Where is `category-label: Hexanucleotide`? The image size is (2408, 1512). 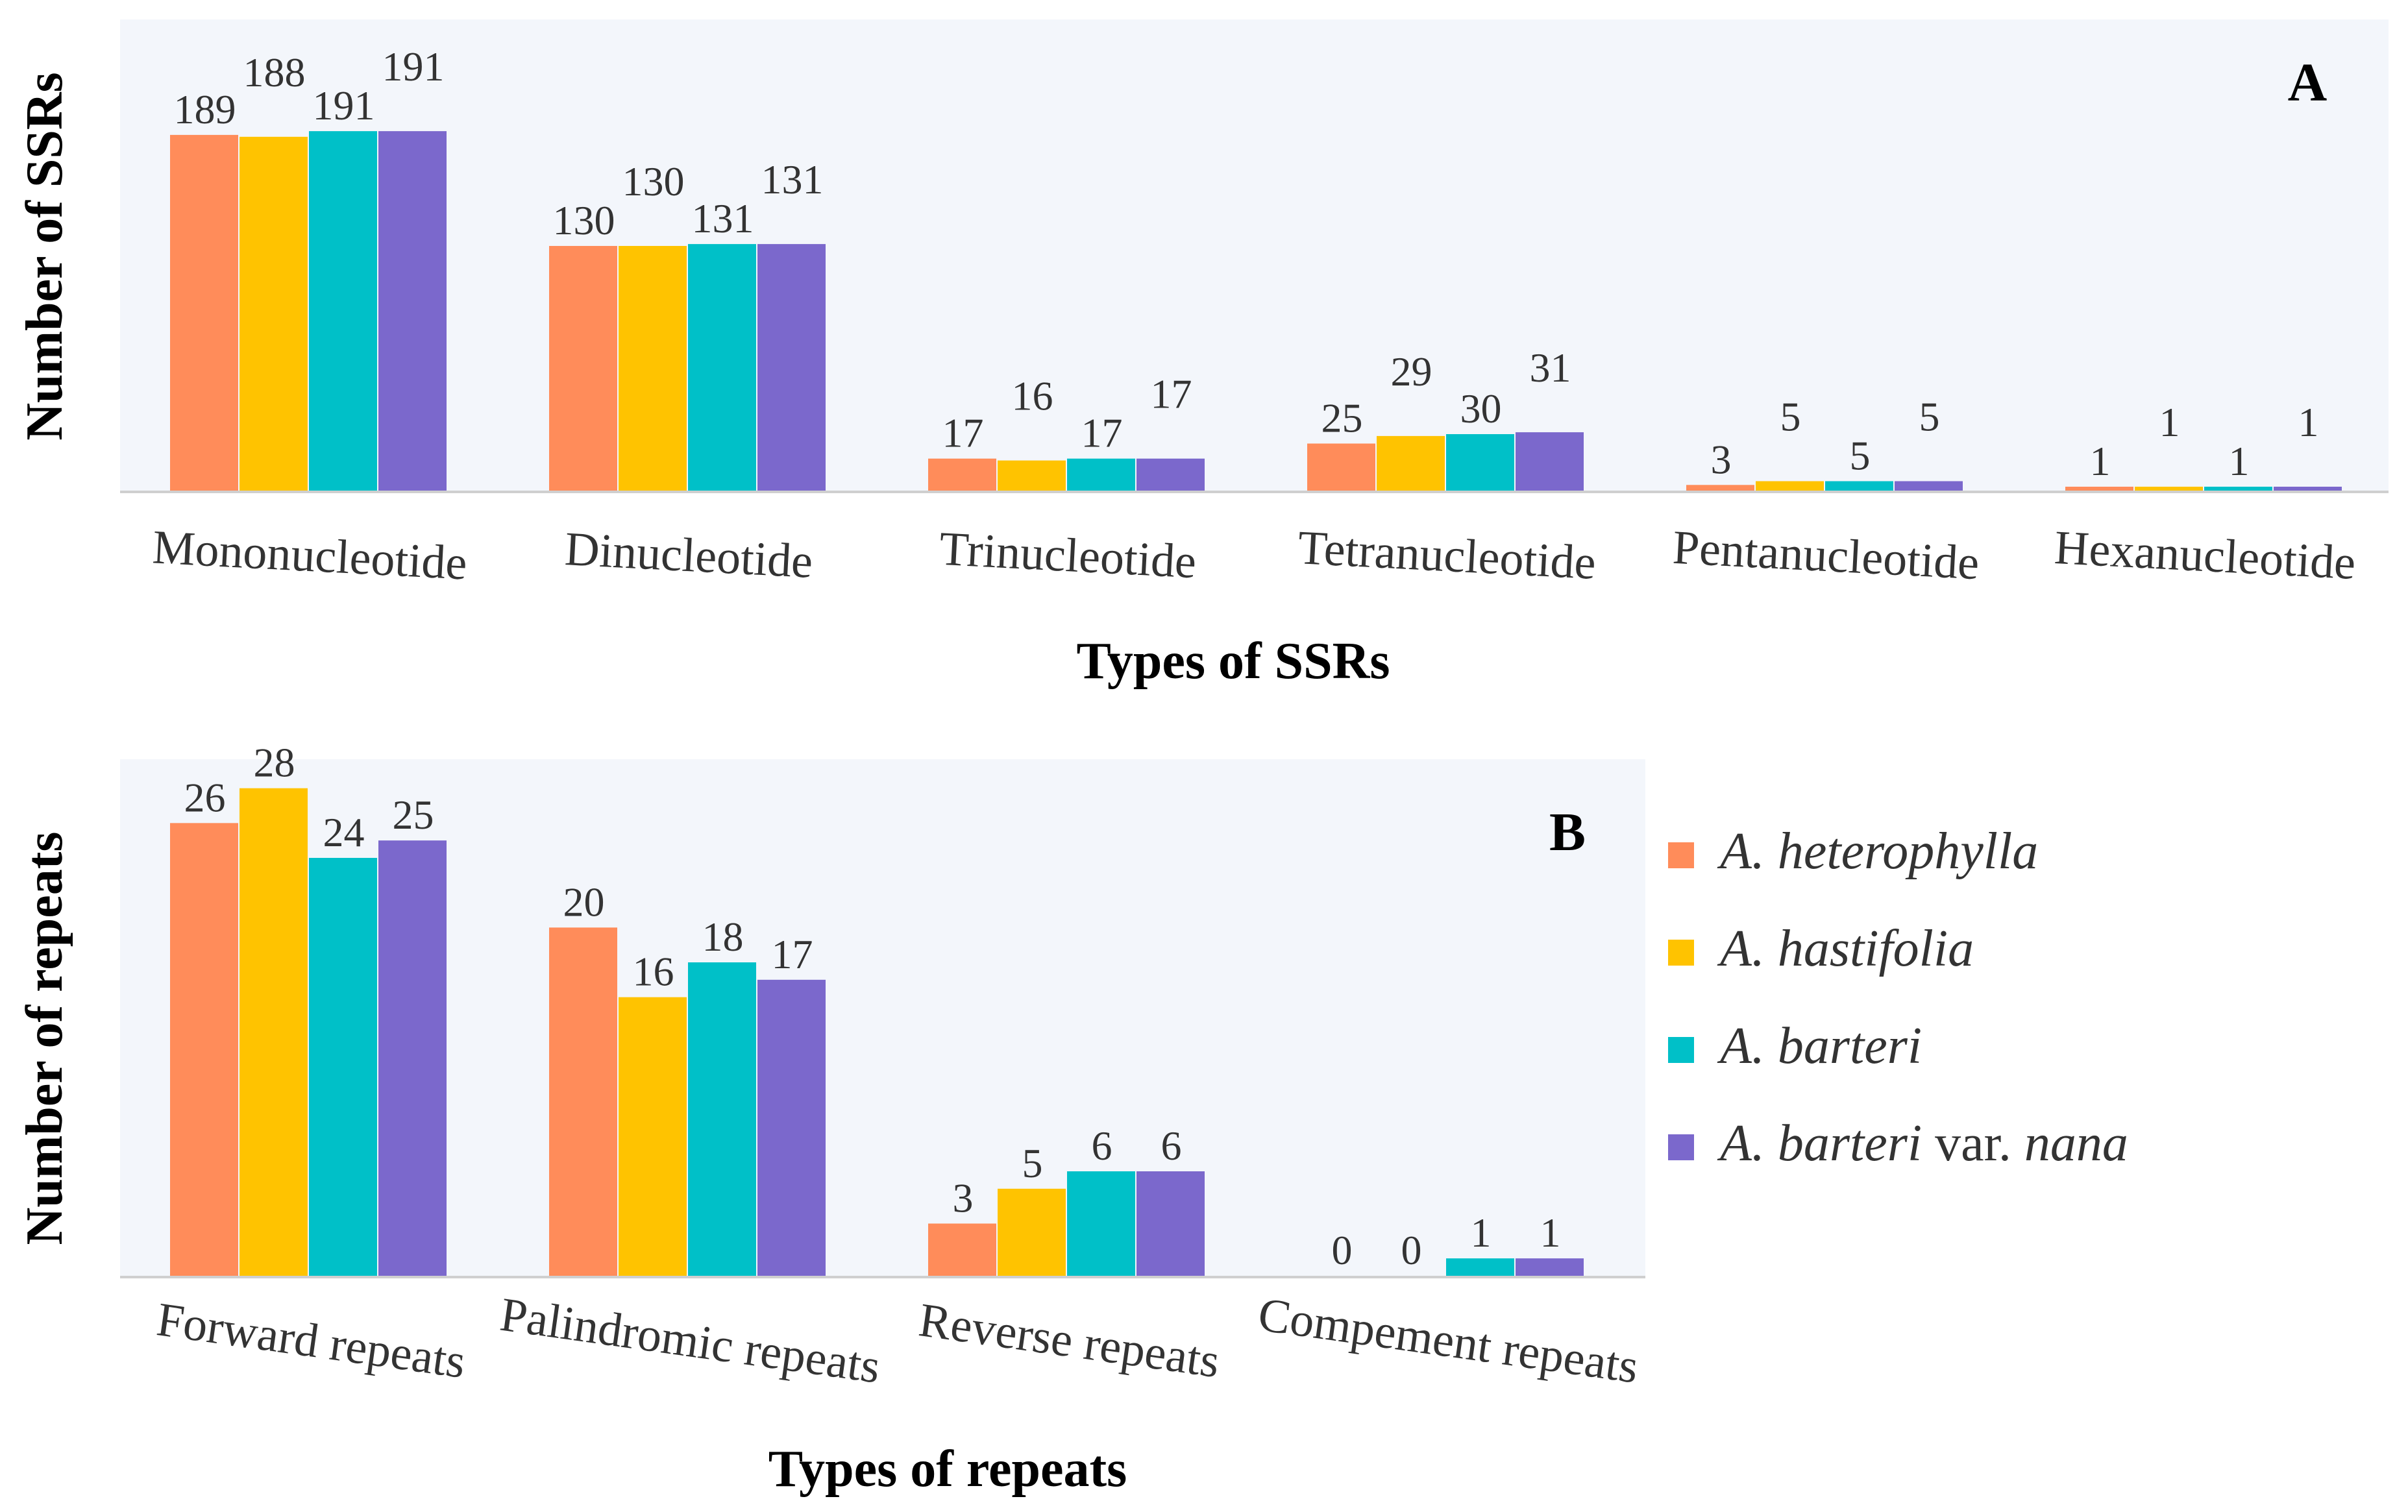 category-label: Hexanucleotide is located at coordinates (2205, 555).